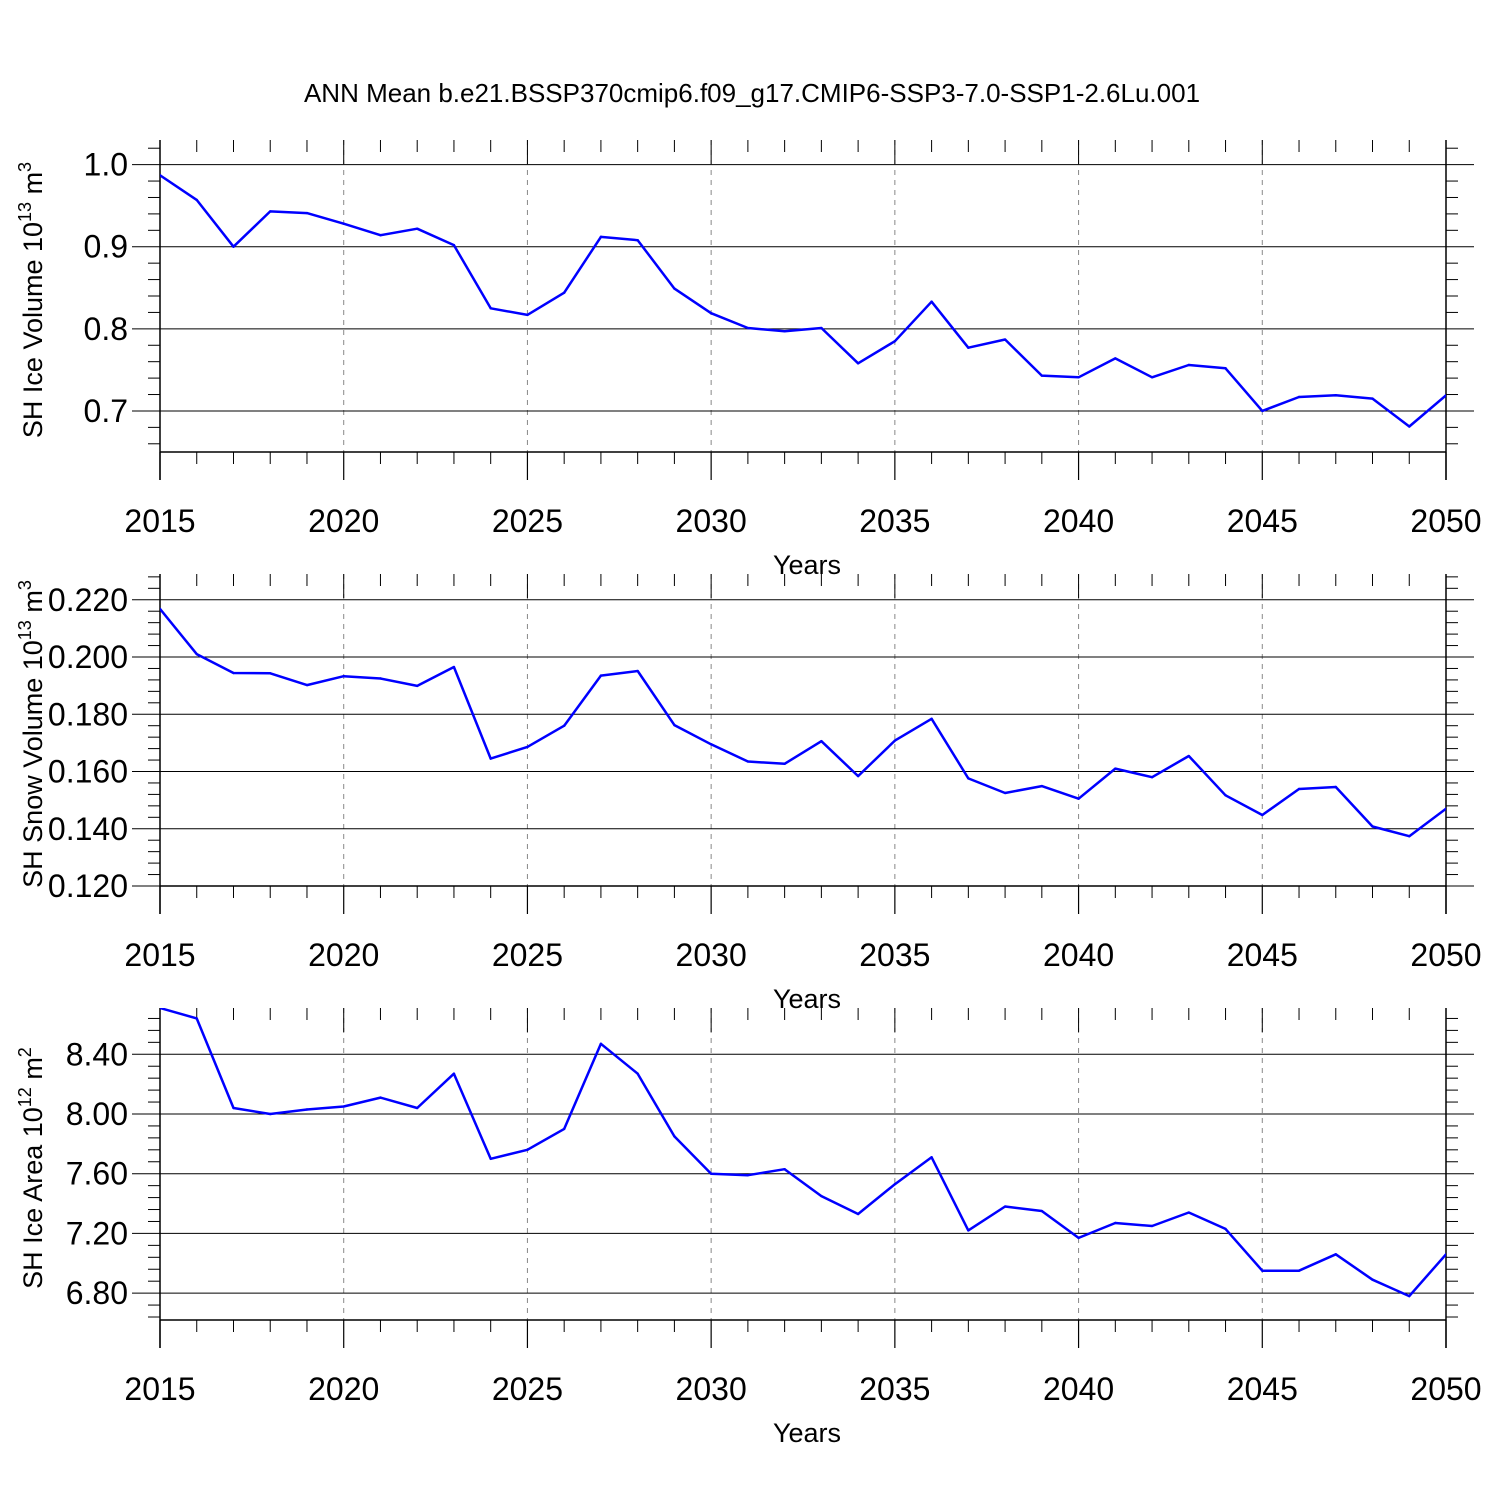 The width and height of the screenshot is (1500, 1500). What do you see at coordinates (88, 600) in the screenshot?
I see `y-tick-label: 0.220` at bounding box center [88, 600].